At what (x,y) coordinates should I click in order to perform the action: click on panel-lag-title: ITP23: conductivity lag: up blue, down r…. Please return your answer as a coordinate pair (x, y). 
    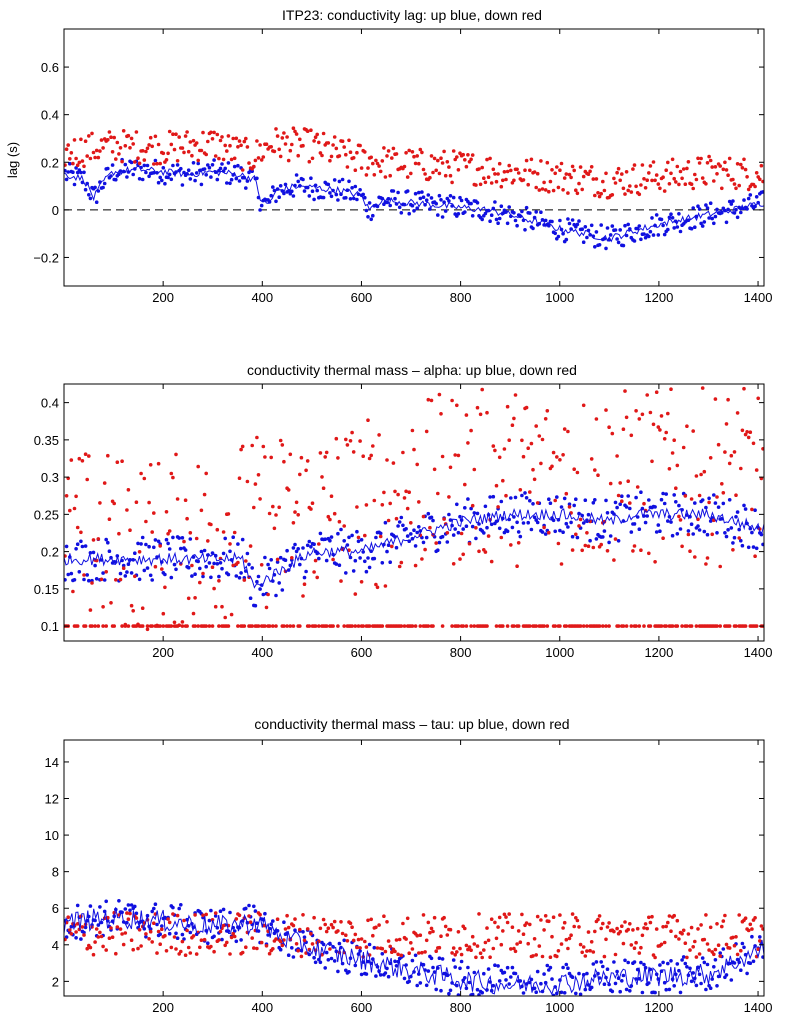
    Looking at the image, I should click on (412, 15).